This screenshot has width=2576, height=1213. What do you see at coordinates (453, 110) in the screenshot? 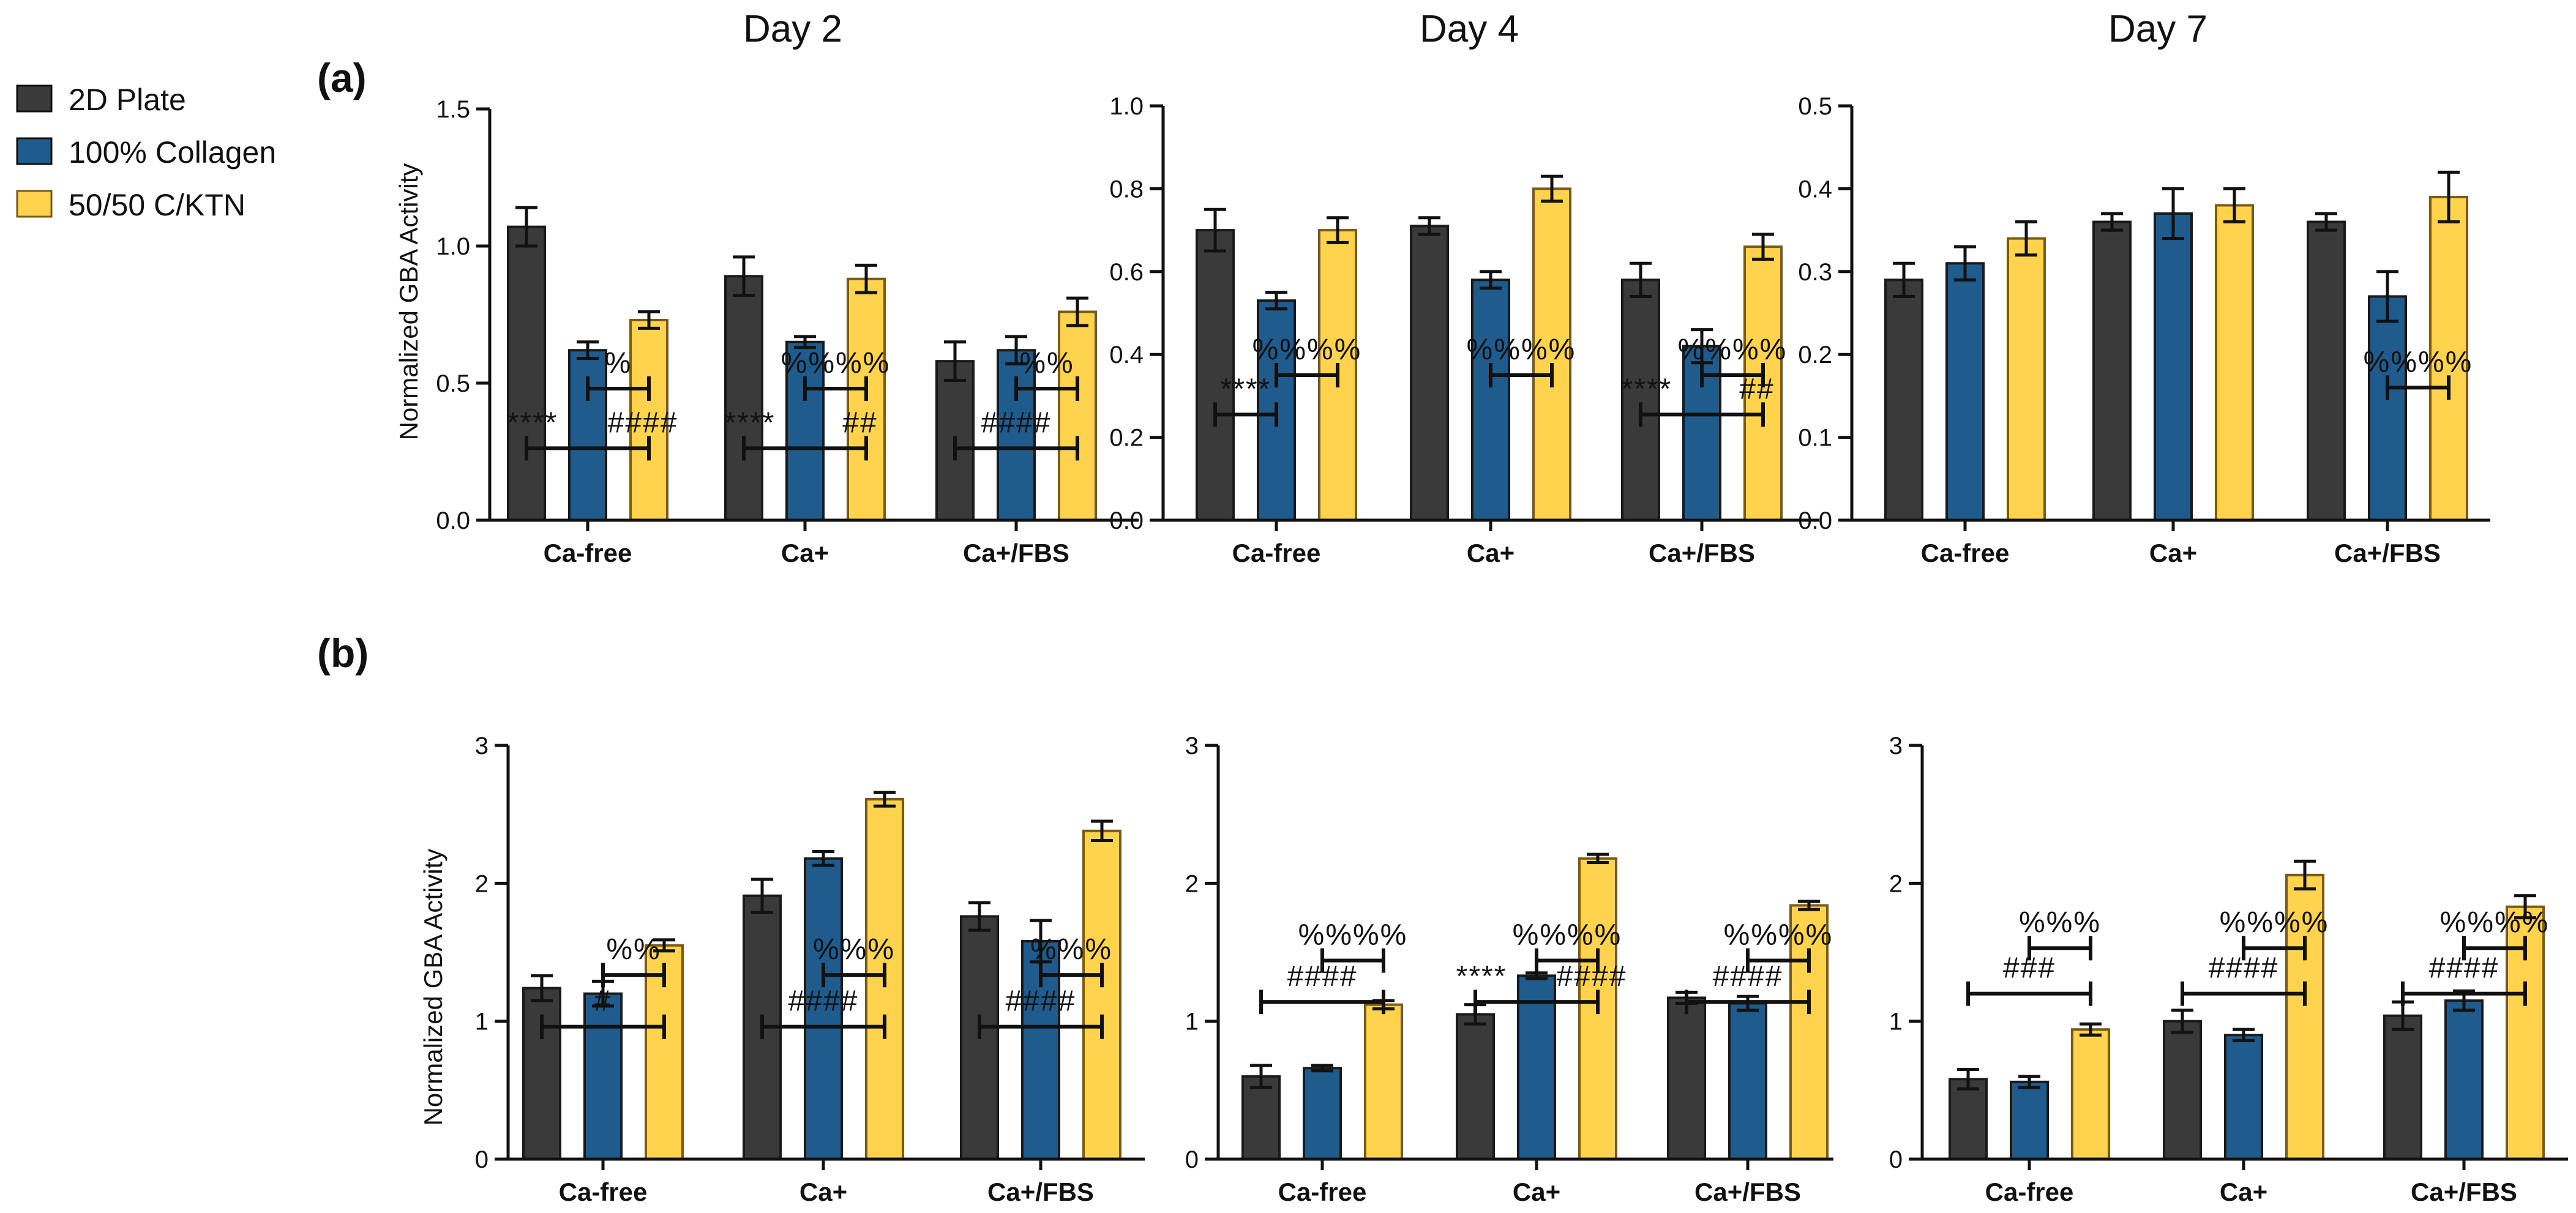
I see `y-tick-label: 1.5` at bounding box center [453, 110].